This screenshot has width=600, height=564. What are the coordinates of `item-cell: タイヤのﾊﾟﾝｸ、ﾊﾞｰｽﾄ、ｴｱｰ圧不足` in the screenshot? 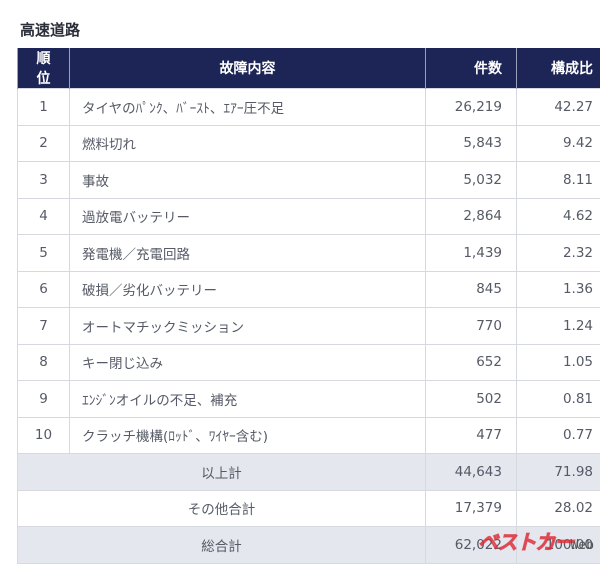 It's located at (248, 107).